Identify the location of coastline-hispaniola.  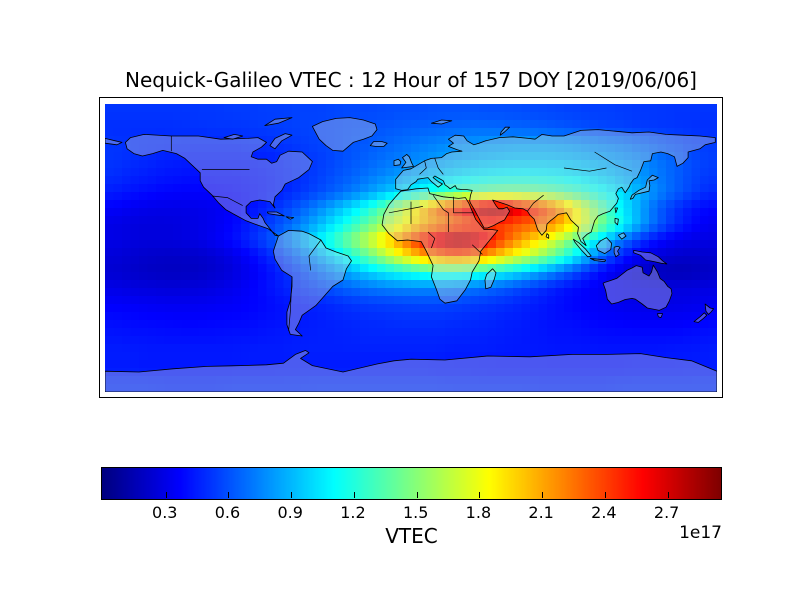
(290, 218).